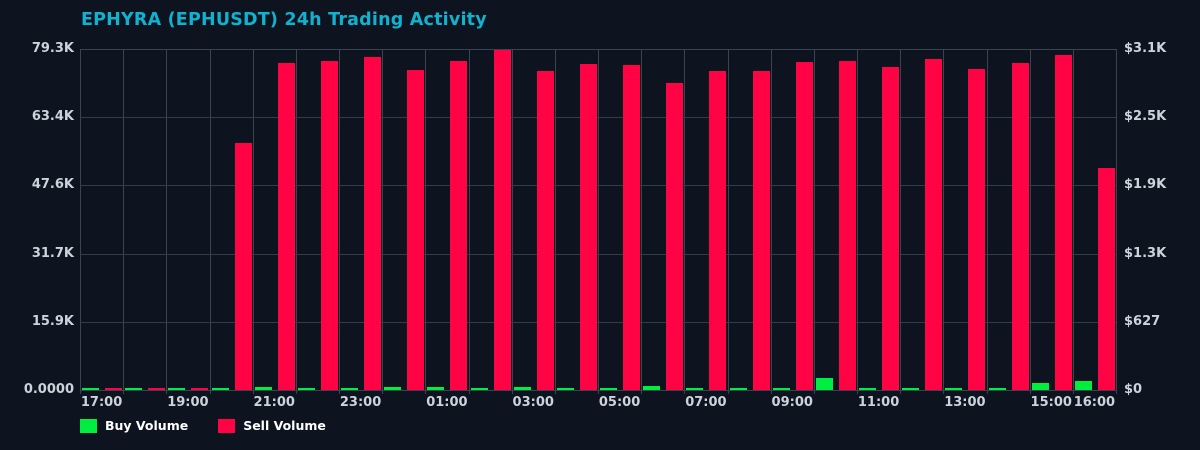  Describe the element at coordinates (1133, 389) in the screenshot. I see `y-axis-right-tick-label: $0` at that location.